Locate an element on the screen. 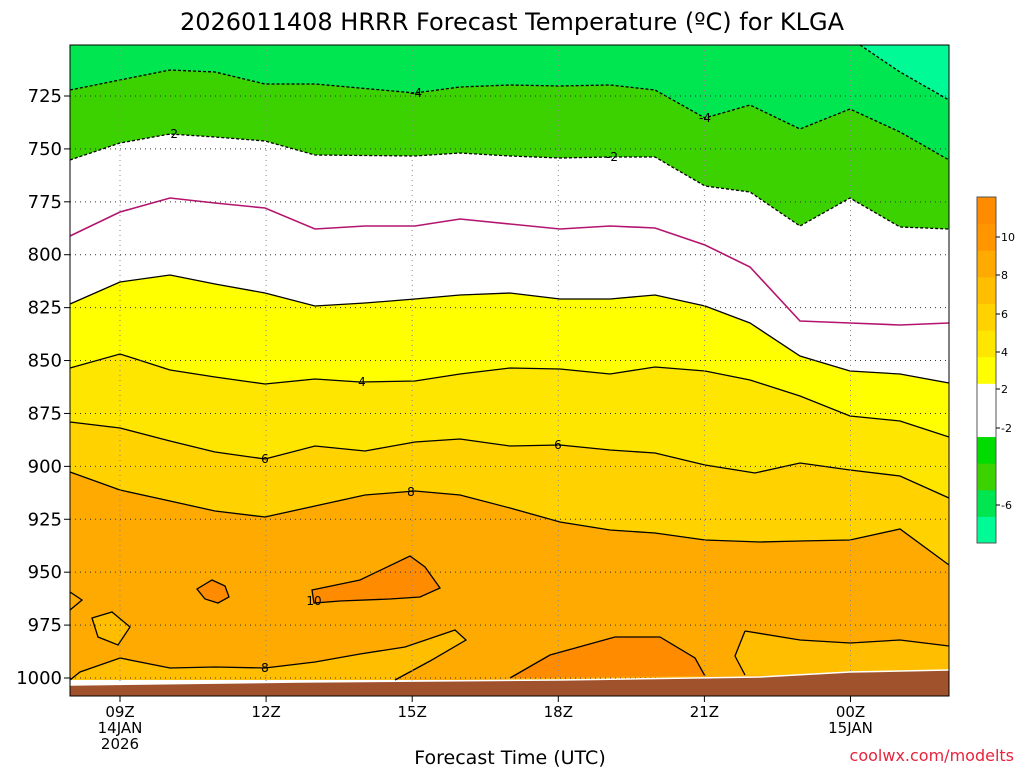 The width and height of the screenshot is (1024, 768). colorbar: -6 -2 2 4 6 8 10 is located at coordinates (995, 370).